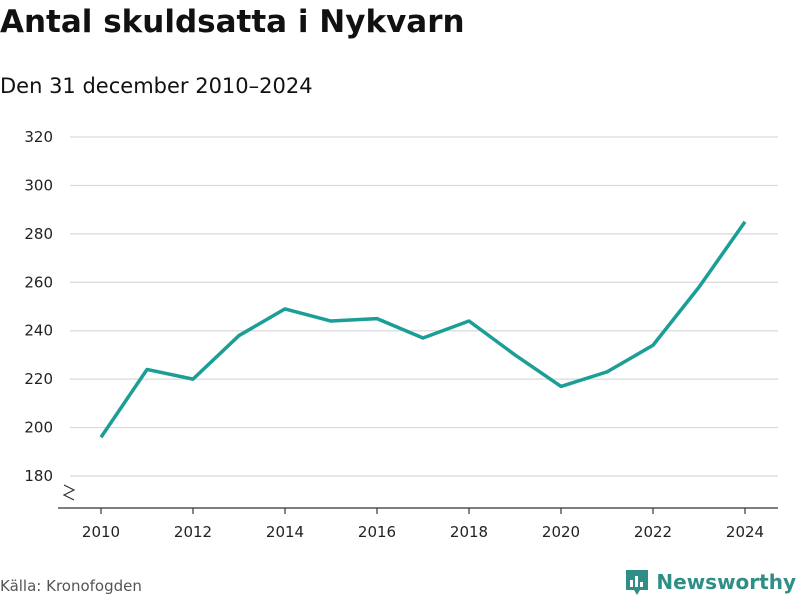 The image size is (800, 600). I want to click on y-tick-label: 260, so click(38, 282).